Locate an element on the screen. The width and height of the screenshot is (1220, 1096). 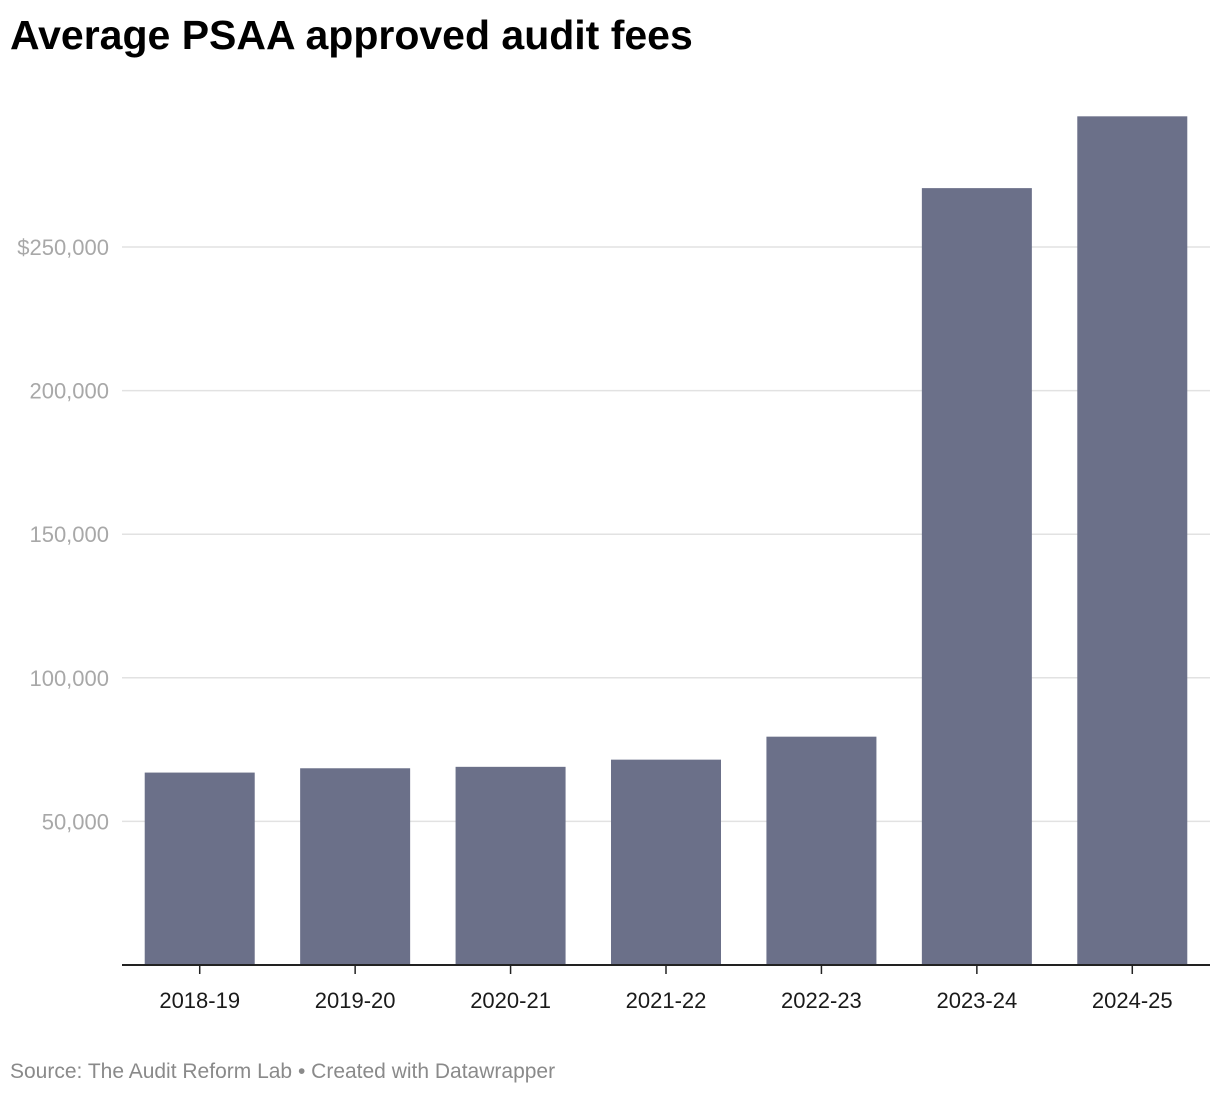
x-tick-label: 2022-23 is located at coordinates (821, 1000).